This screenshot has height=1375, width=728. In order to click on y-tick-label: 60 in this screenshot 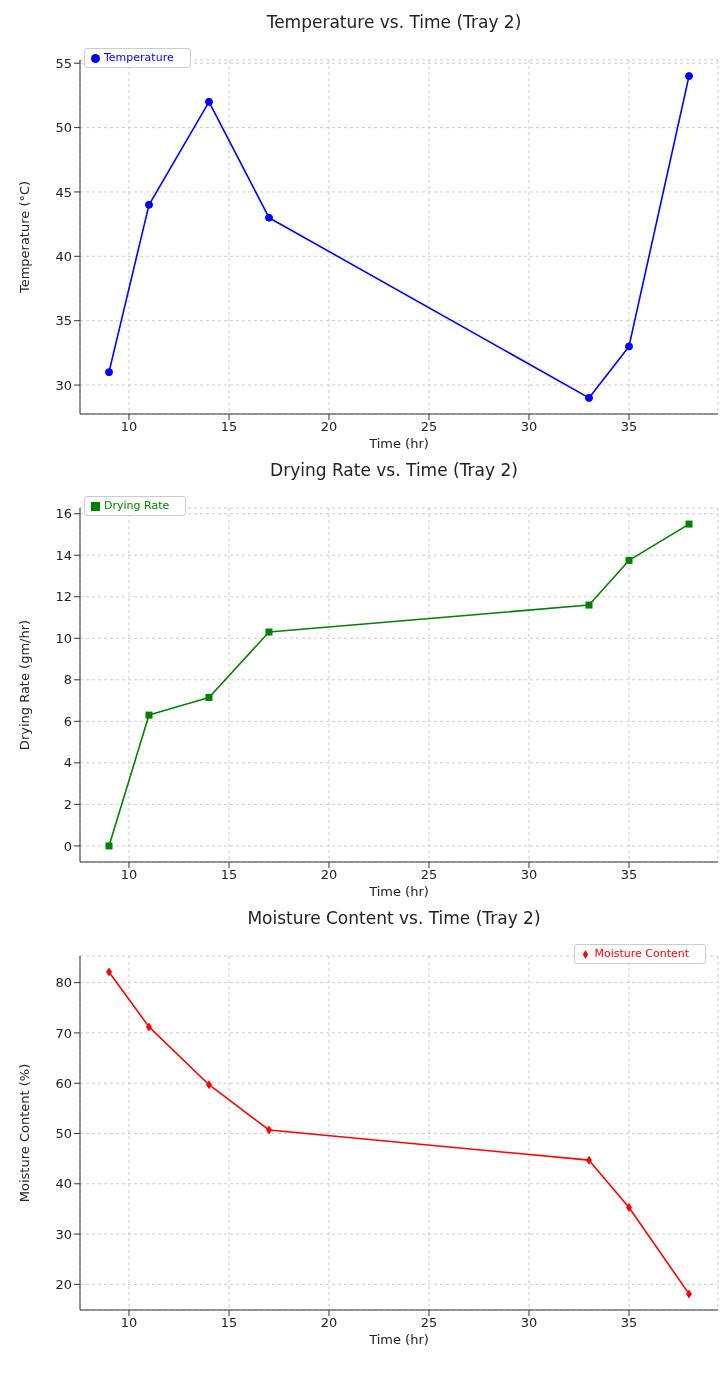, I will do `click(63, 1083)`.